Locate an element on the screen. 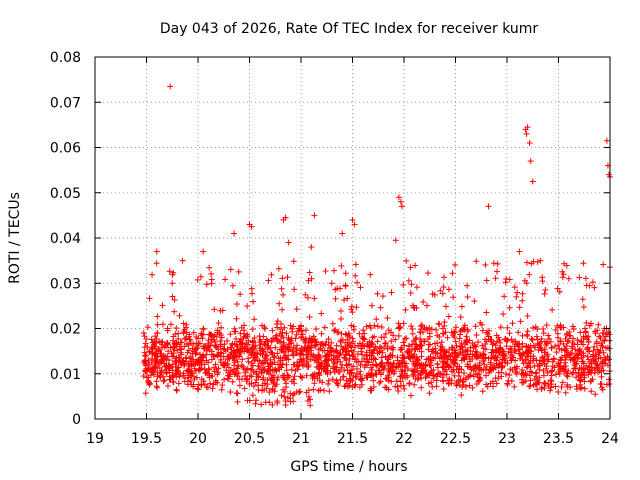 The image size is (640, 480). y-tick-label: 0.01 is located at coordinates (65, 375).